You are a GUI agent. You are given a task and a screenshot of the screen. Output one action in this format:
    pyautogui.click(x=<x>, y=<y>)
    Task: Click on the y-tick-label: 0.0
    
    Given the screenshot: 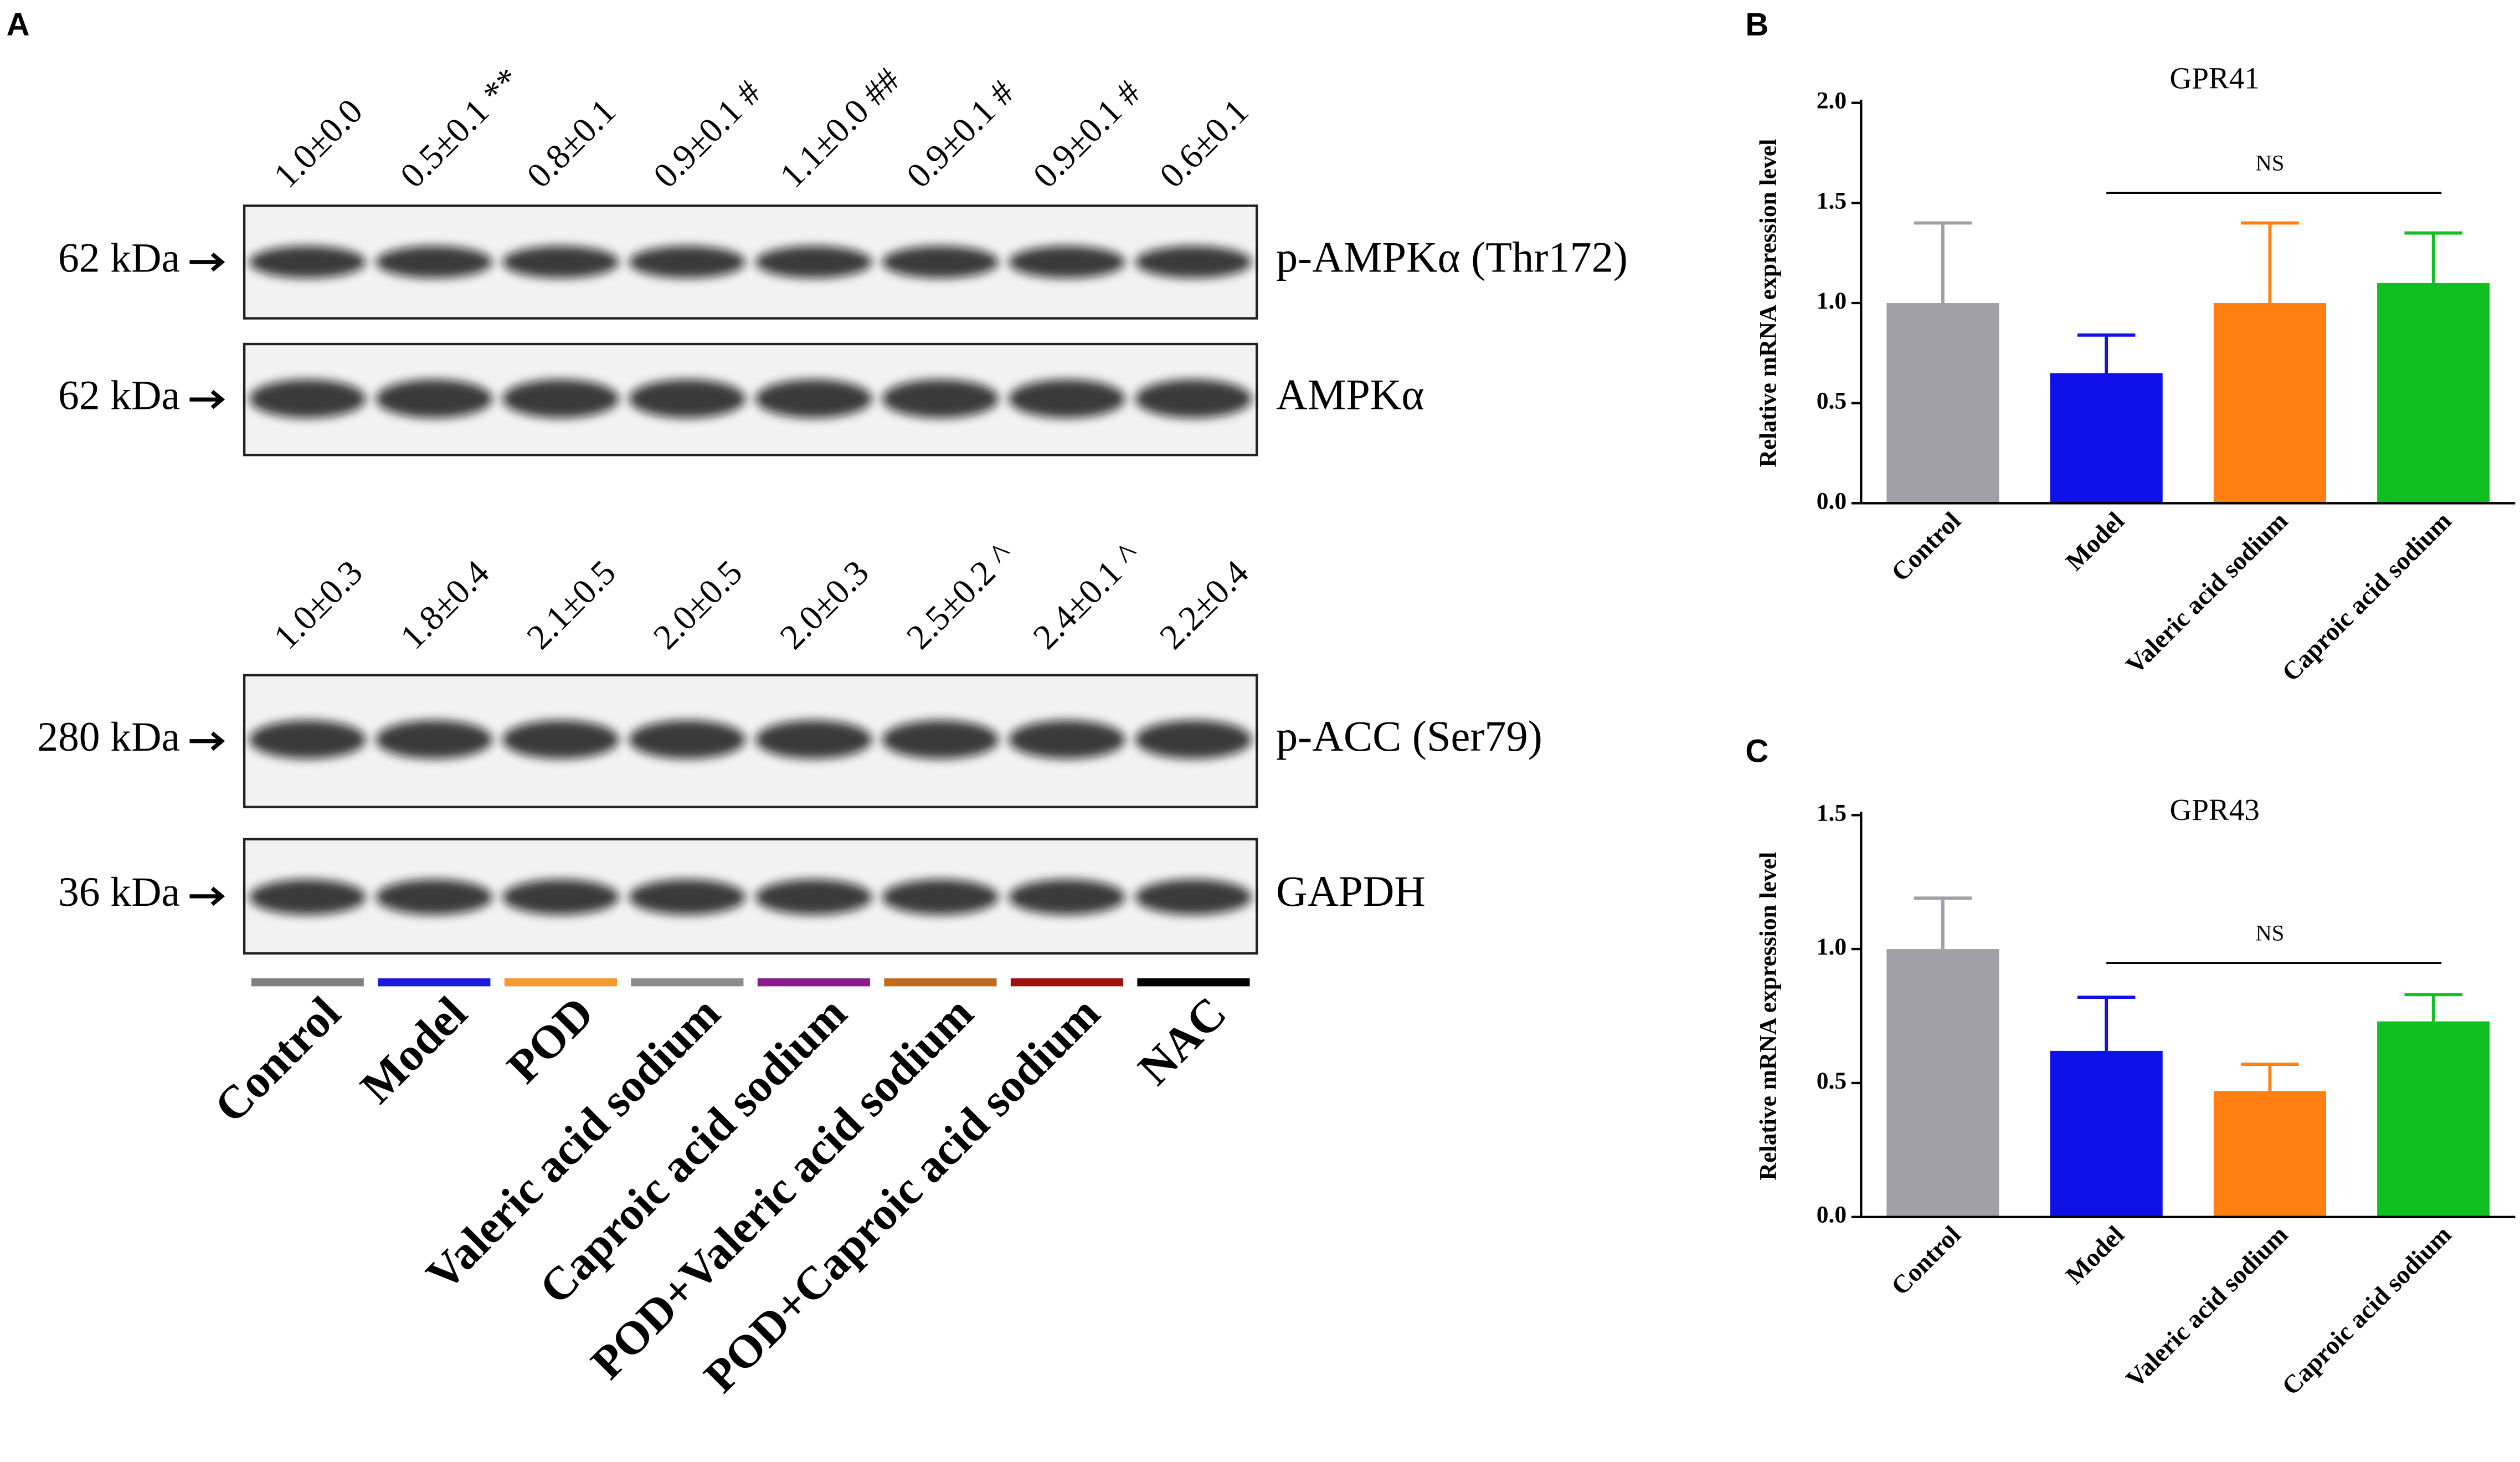 What is the action you would take?
    pyautogui.click(x=1832, y=501)
    